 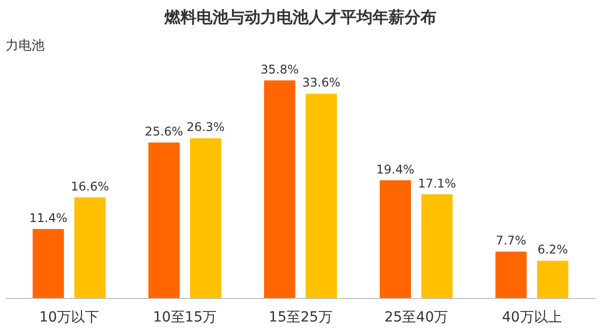 I want to click on data-label: 16.6%, so click(x=90, y=186).